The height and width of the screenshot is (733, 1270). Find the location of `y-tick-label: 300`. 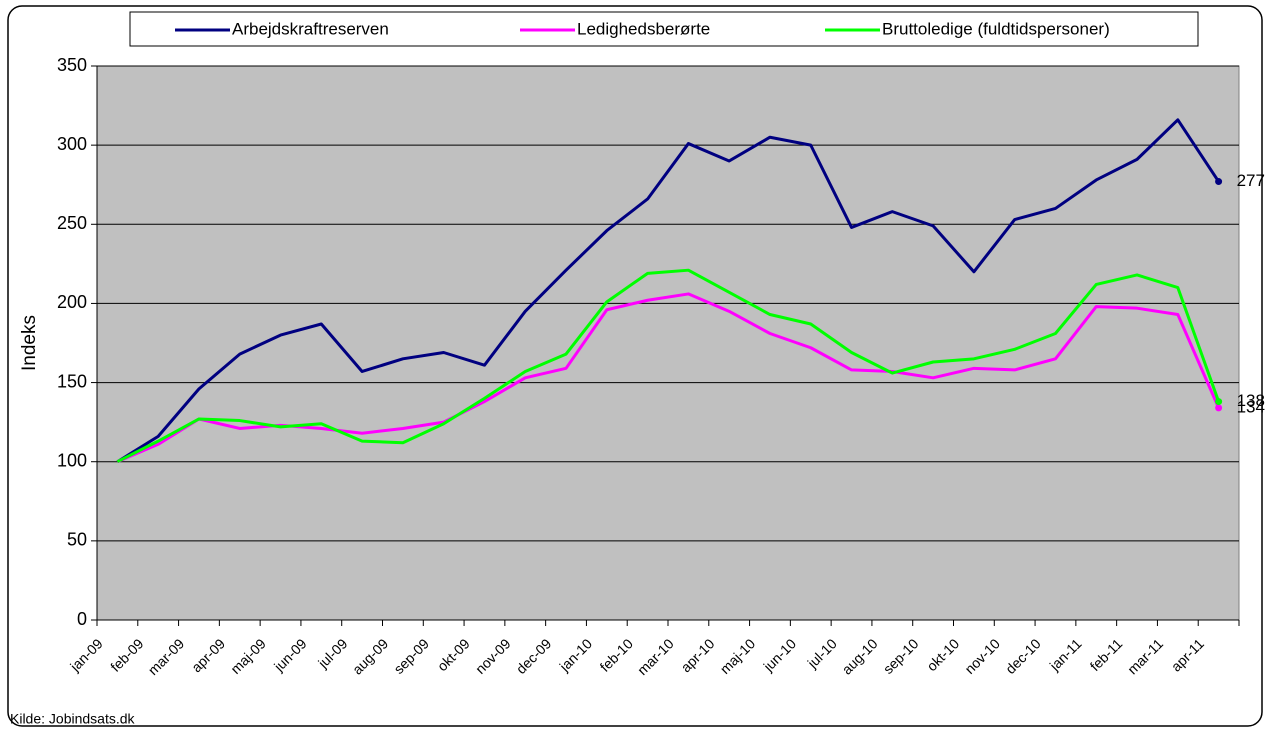

y-tick-label: 300 is located at coordinates (72, 144).